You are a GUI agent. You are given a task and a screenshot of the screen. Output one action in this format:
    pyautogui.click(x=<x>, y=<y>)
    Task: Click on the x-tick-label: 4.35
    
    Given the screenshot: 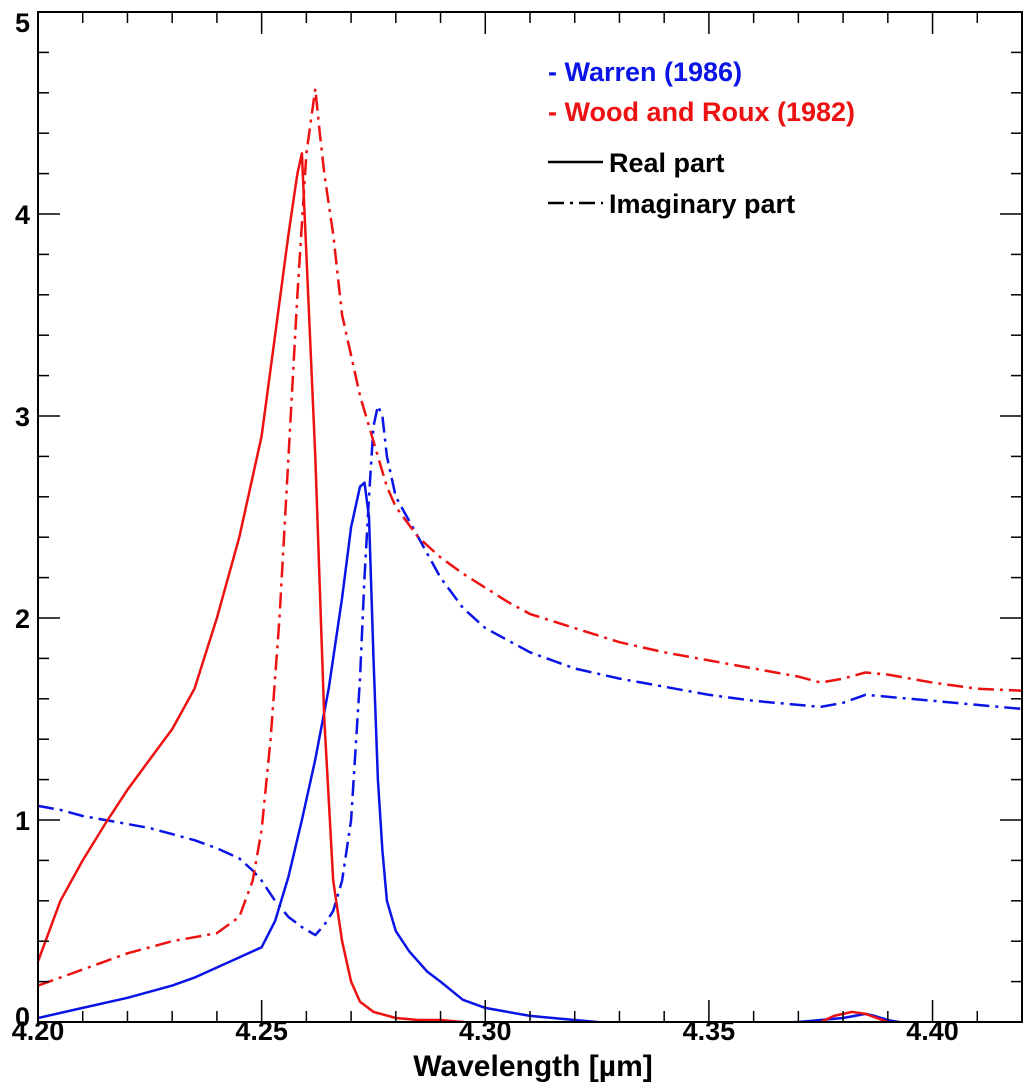 What is the action you would take?
    pyautogui.click(x=709, y=1031)
    